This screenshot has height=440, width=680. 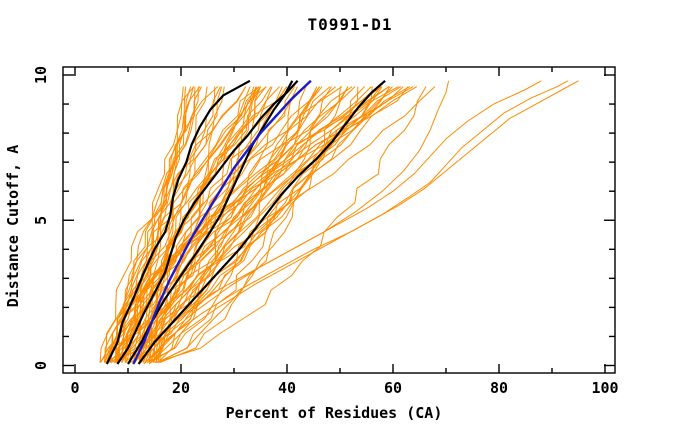 I want to click on x-axis-label: Percent of Residues (CA), so click(x=334, y=413).